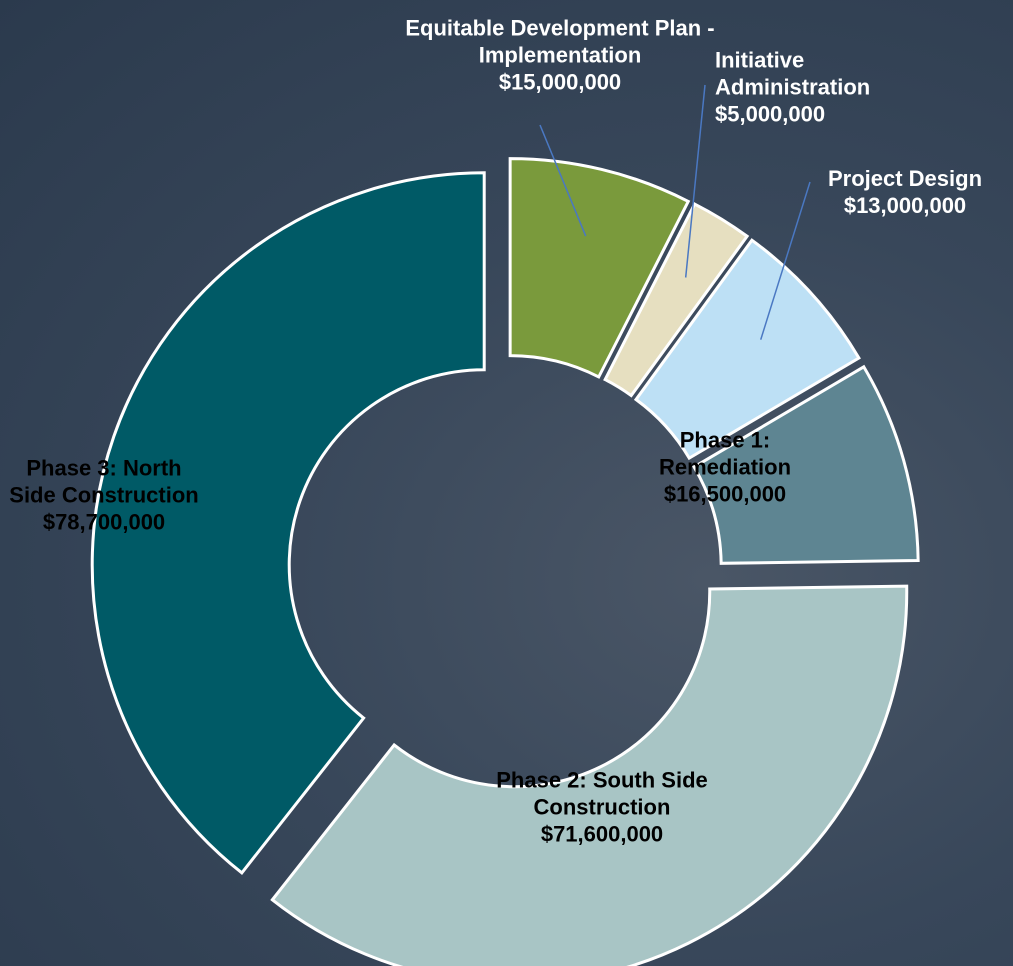  Describe the element at coordinates (104, 481) in the screenshot. I see `category-label: Phase 3: North Side Construction` at that location.